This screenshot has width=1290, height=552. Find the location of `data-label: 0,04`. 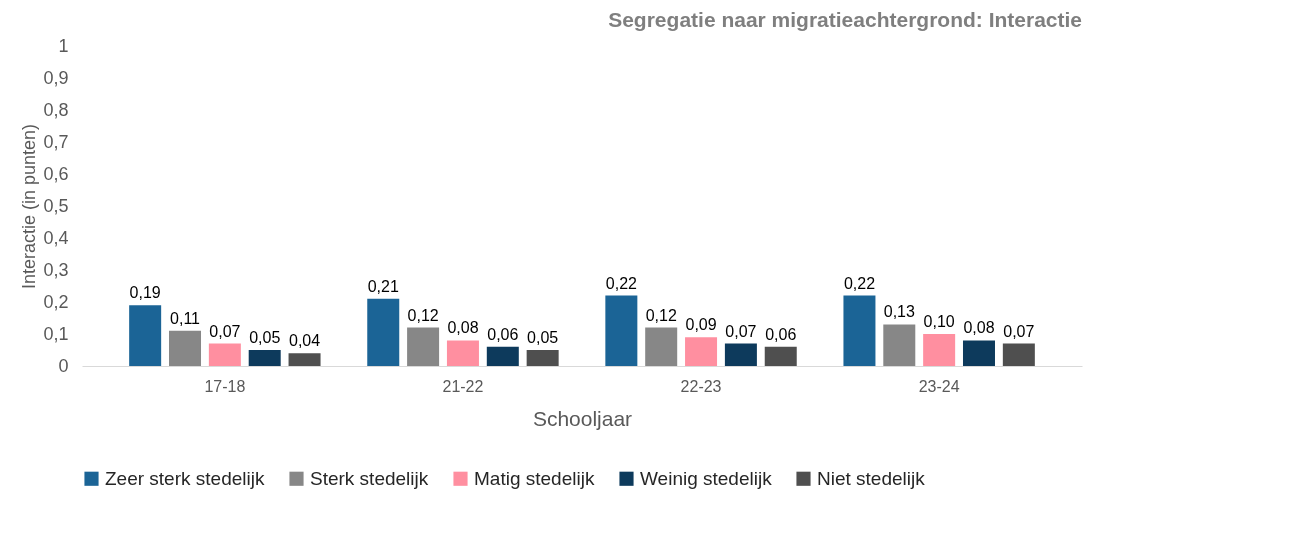

data-label: 0,04 is located at coordinates (304, 341).